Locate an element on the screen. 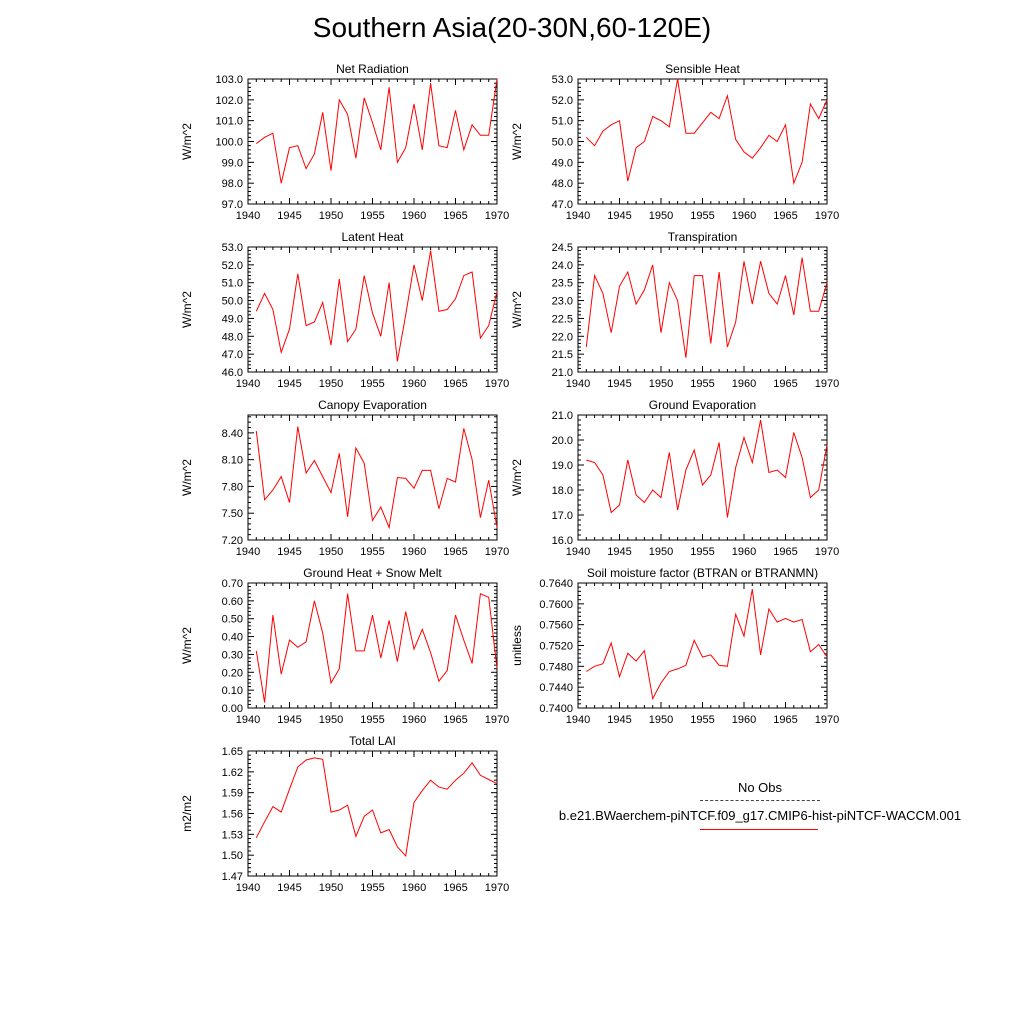 The image size is (1024, 1024). legend-obs-label: No Obs is located at coordinates (760, 787).